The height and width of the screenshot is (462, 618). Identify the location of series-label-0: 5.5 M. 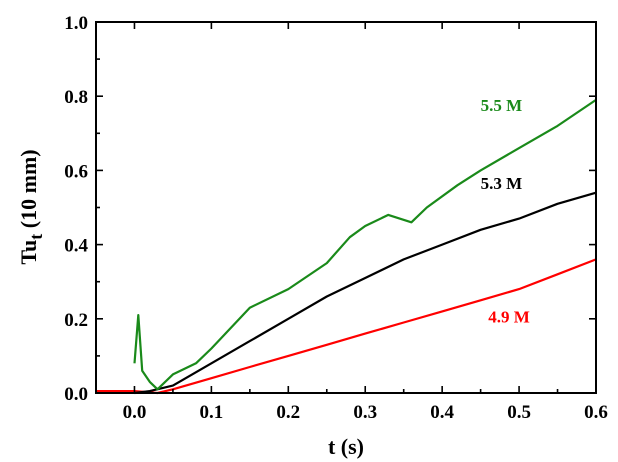
(502, 105).